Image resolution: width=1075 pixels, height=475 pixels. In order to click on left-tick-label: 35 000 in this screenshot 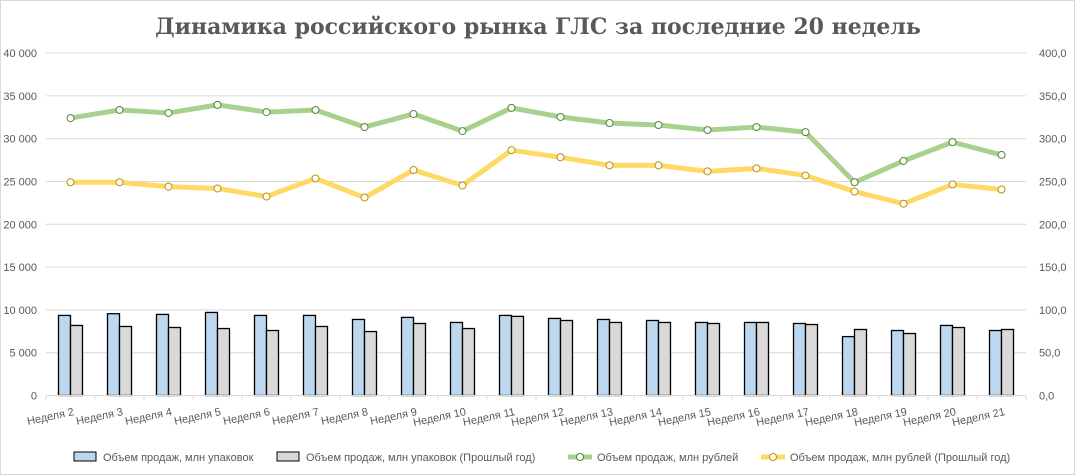, I will do `click(20, 97)`.